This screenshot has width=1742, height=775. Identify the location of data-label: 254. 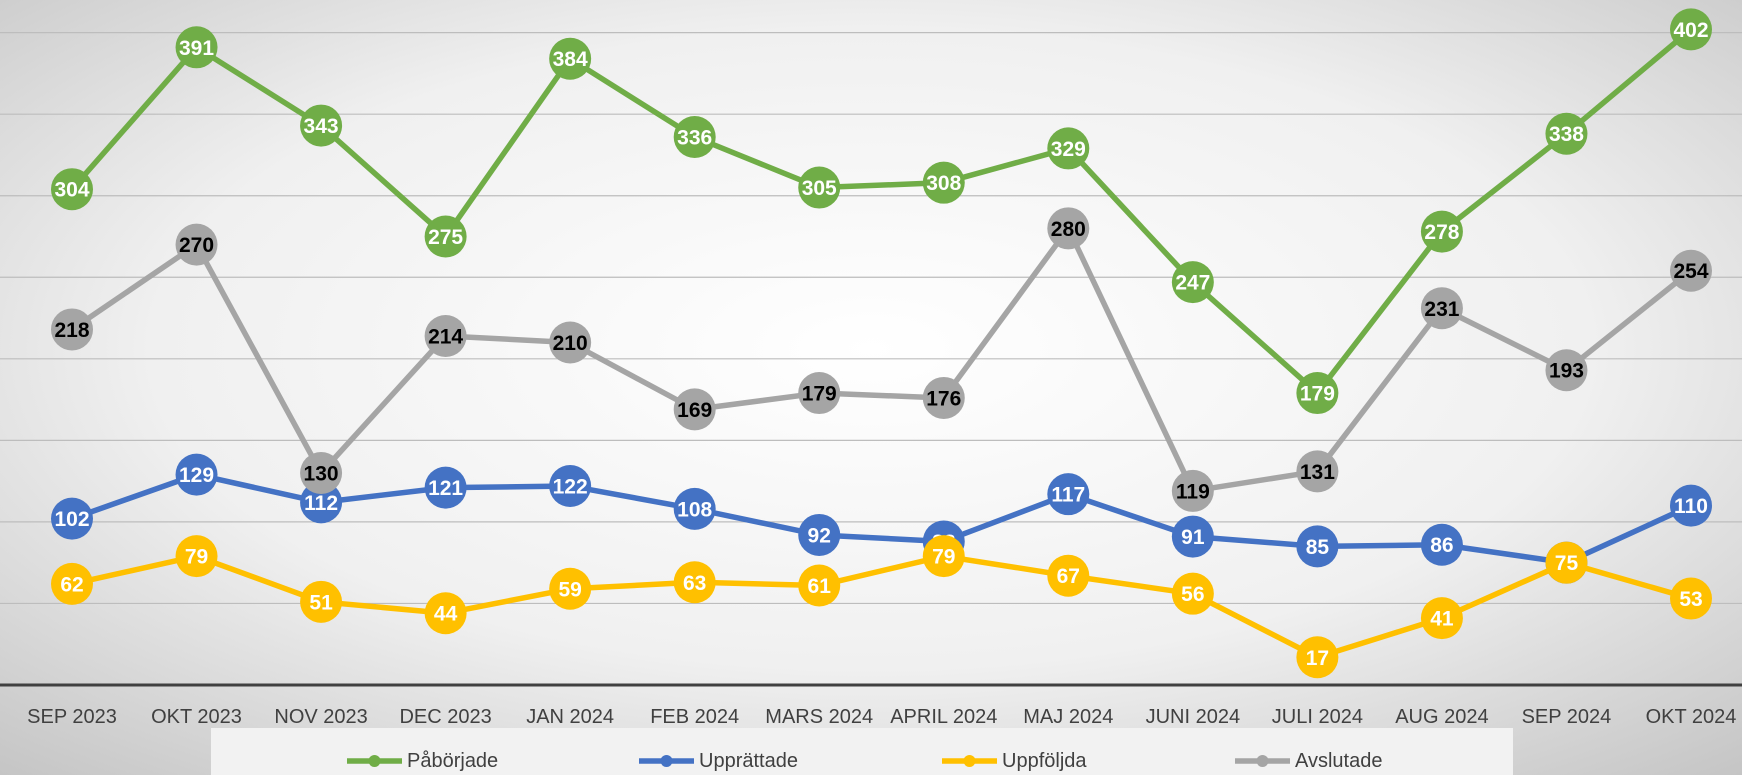
(1690, 271).